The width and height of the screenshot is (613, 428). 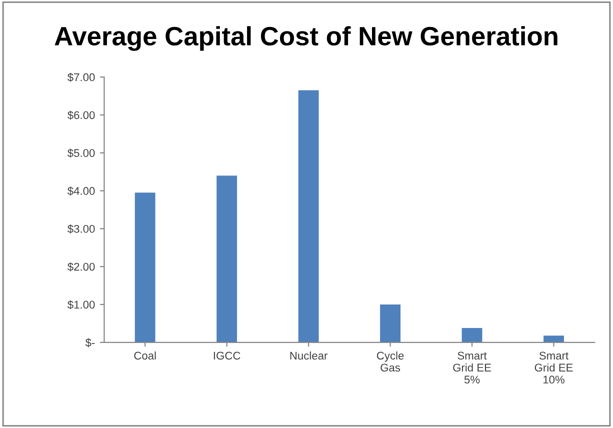 I want to click on x-tick-label: Cycle Gas, so click(x=390, y=361).